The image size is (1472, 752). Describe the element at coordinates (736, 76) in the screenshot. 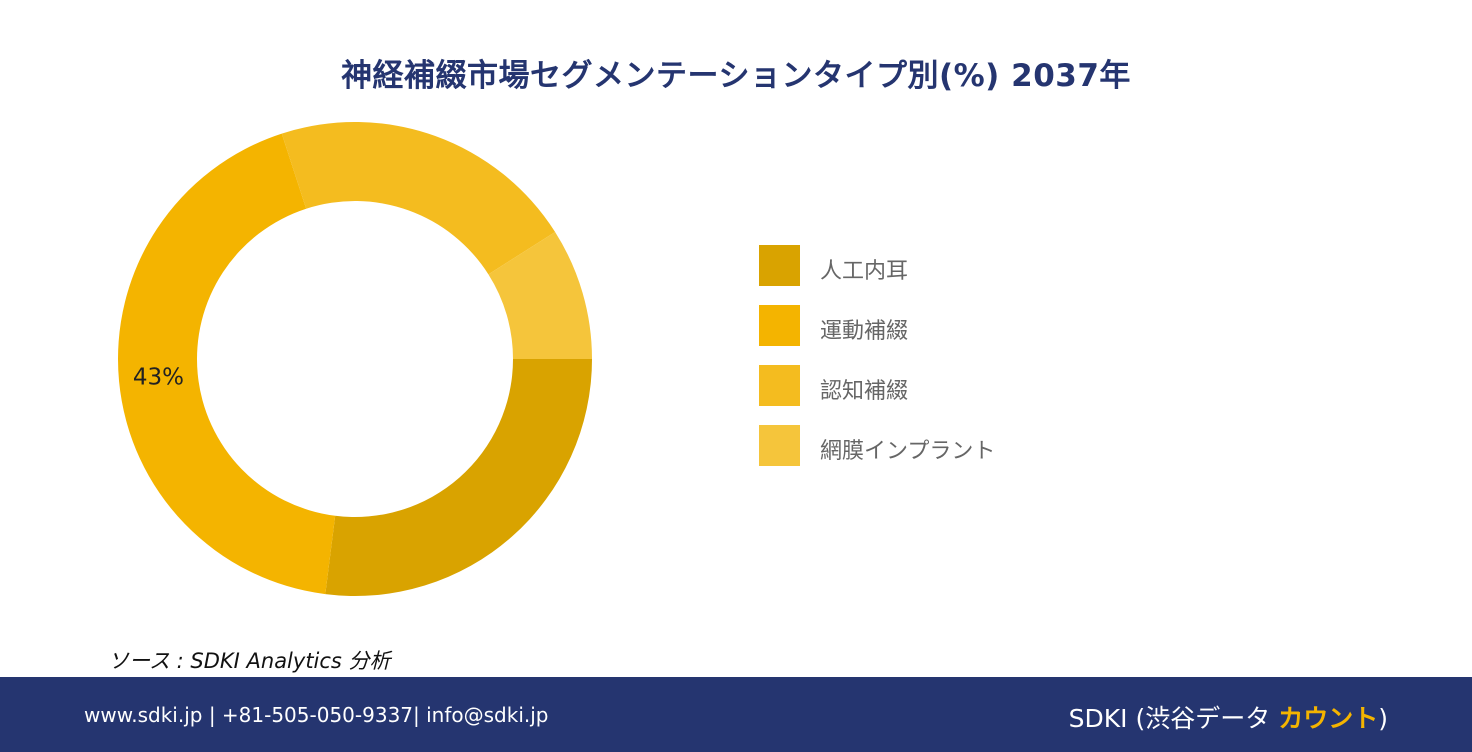

I see `chart-title: 神経補綴市場セグメンテーションタイプ別(%) 2037年` at that location.